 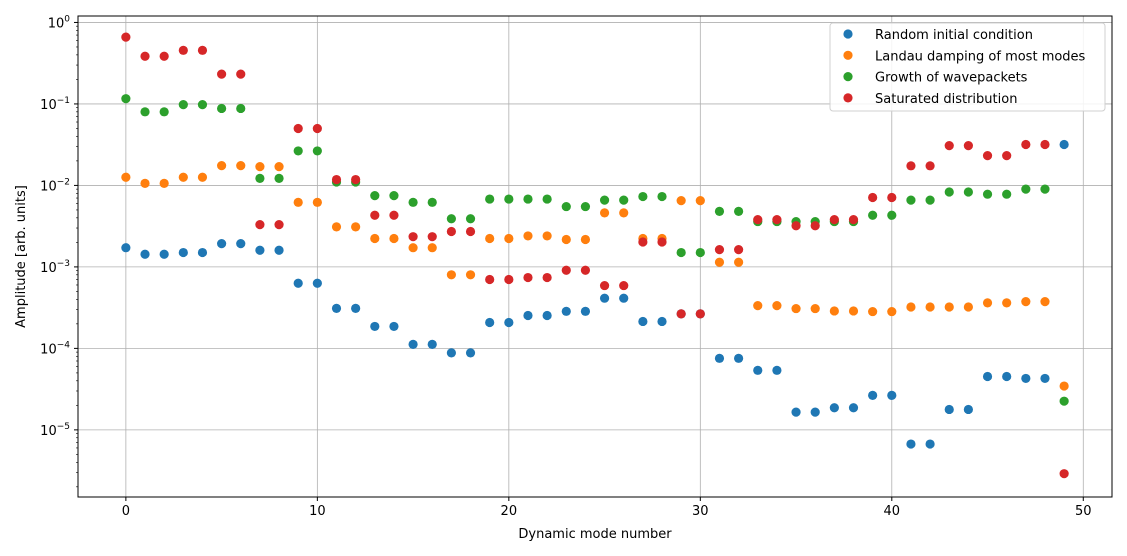 What do you see at coordinates (980, 56) in the screenshot?
I see `legend-label: Landau damping of most modes` at bounding box center [980, 56].